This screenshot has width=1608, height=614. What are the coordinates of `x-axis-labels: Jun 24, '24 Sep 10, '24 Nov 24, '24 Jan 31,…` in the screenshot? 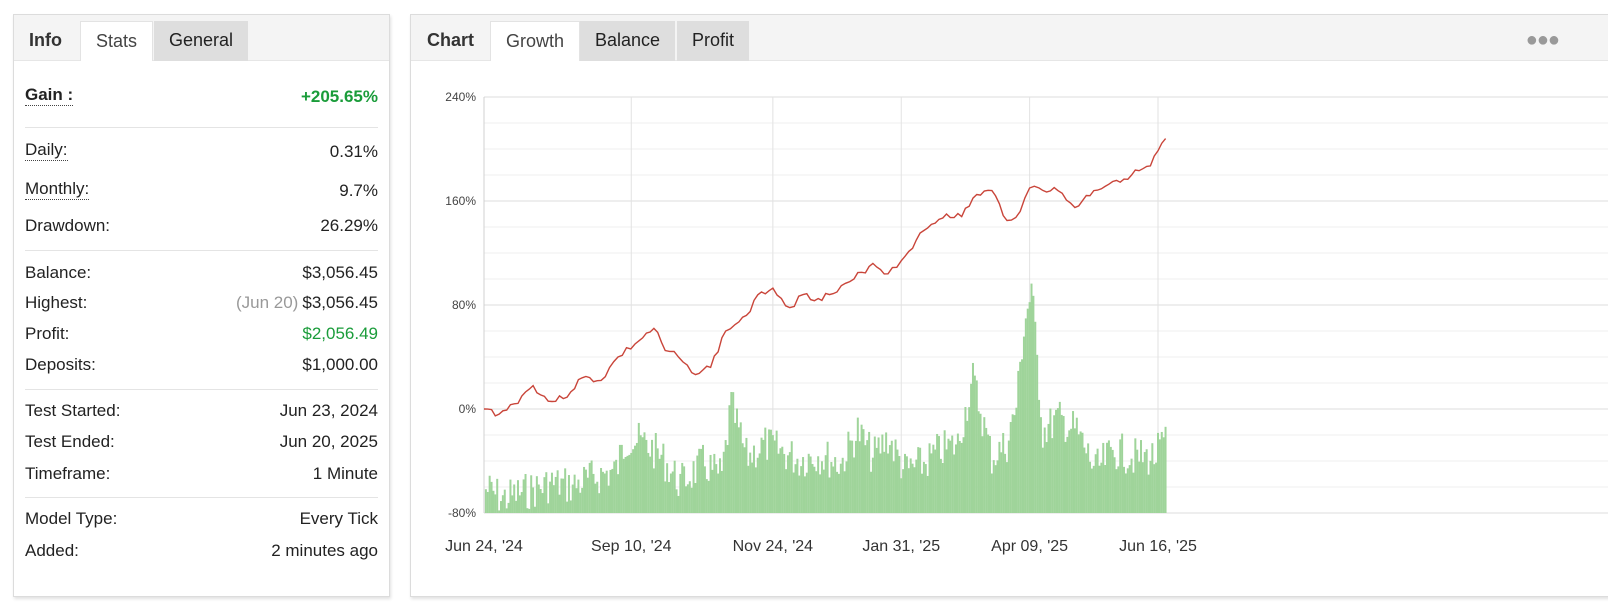 It's located at (821, 546).